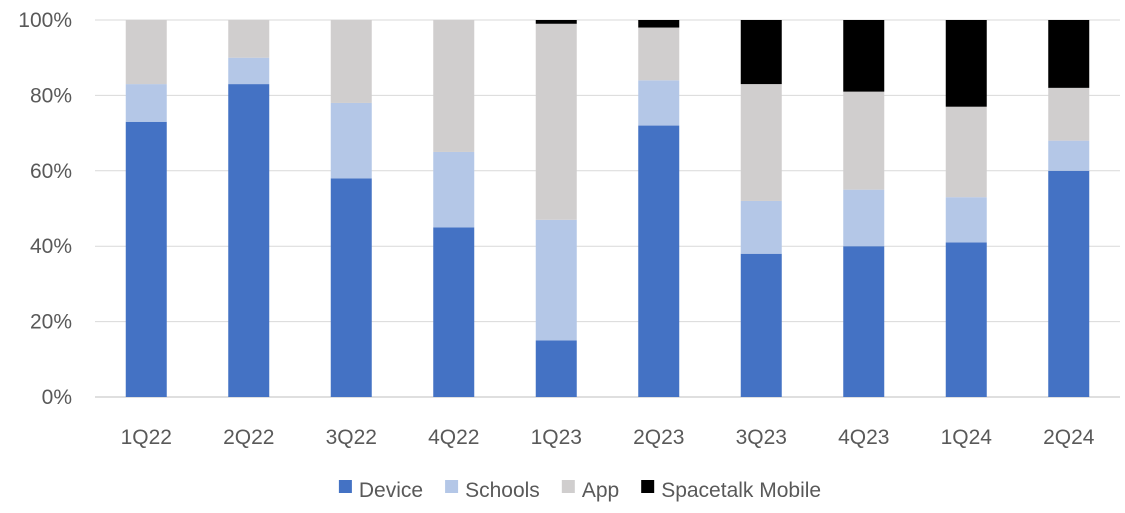 This screenshot has height=513, width=1125. I want to click on legend-item-app: App, so click(590, 490).